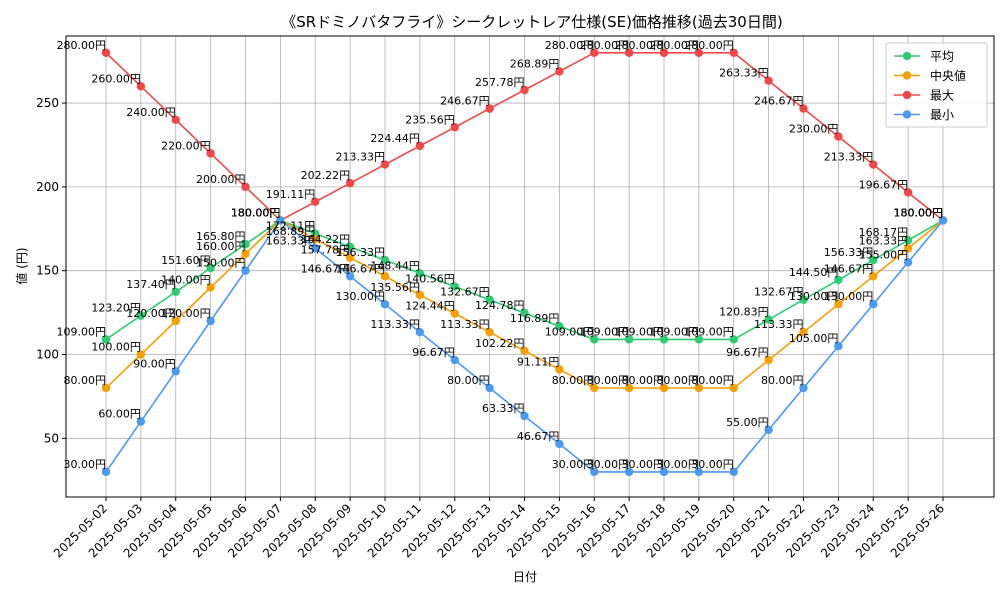 The image size is (1000, 604). Describe the element at coordinates (151, 284) in the screenshot. I see `data-label: 137.40円` at that location.